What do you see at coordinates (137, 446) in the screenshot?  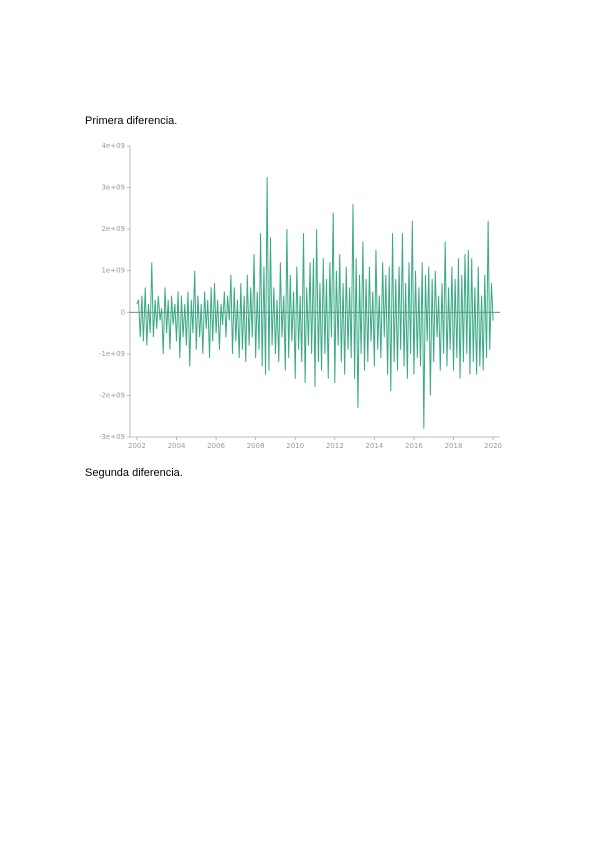 I see `x-tick-label: 2002` at bounding box center [137, 446].